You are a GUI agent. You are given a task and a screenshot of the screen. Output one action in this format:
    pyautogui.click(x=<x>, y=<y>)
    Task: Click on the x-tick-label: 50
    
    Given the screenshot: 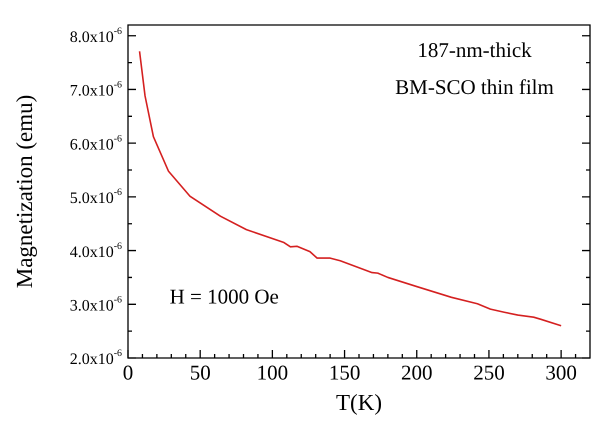 What is the action you would take?
    pyautogui.click(x=200, y=372)
    